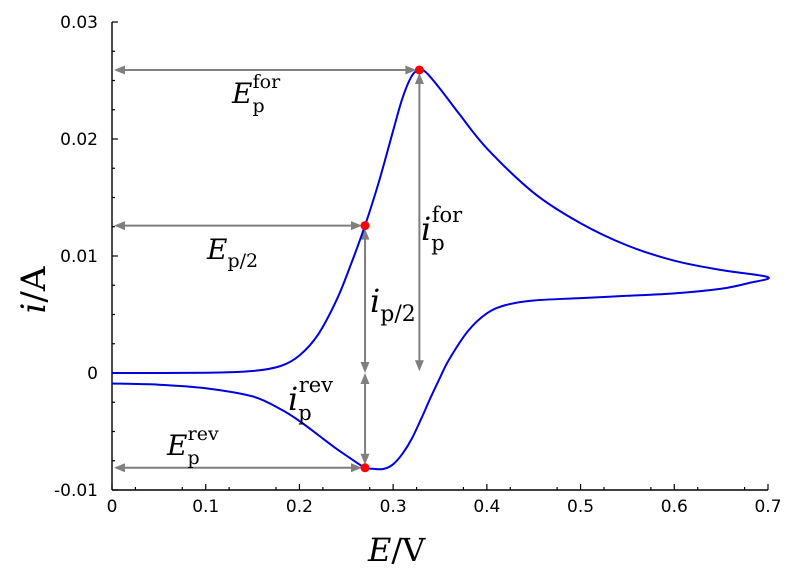  I want to click on y-axis-title: i/A, so click(34, 289).